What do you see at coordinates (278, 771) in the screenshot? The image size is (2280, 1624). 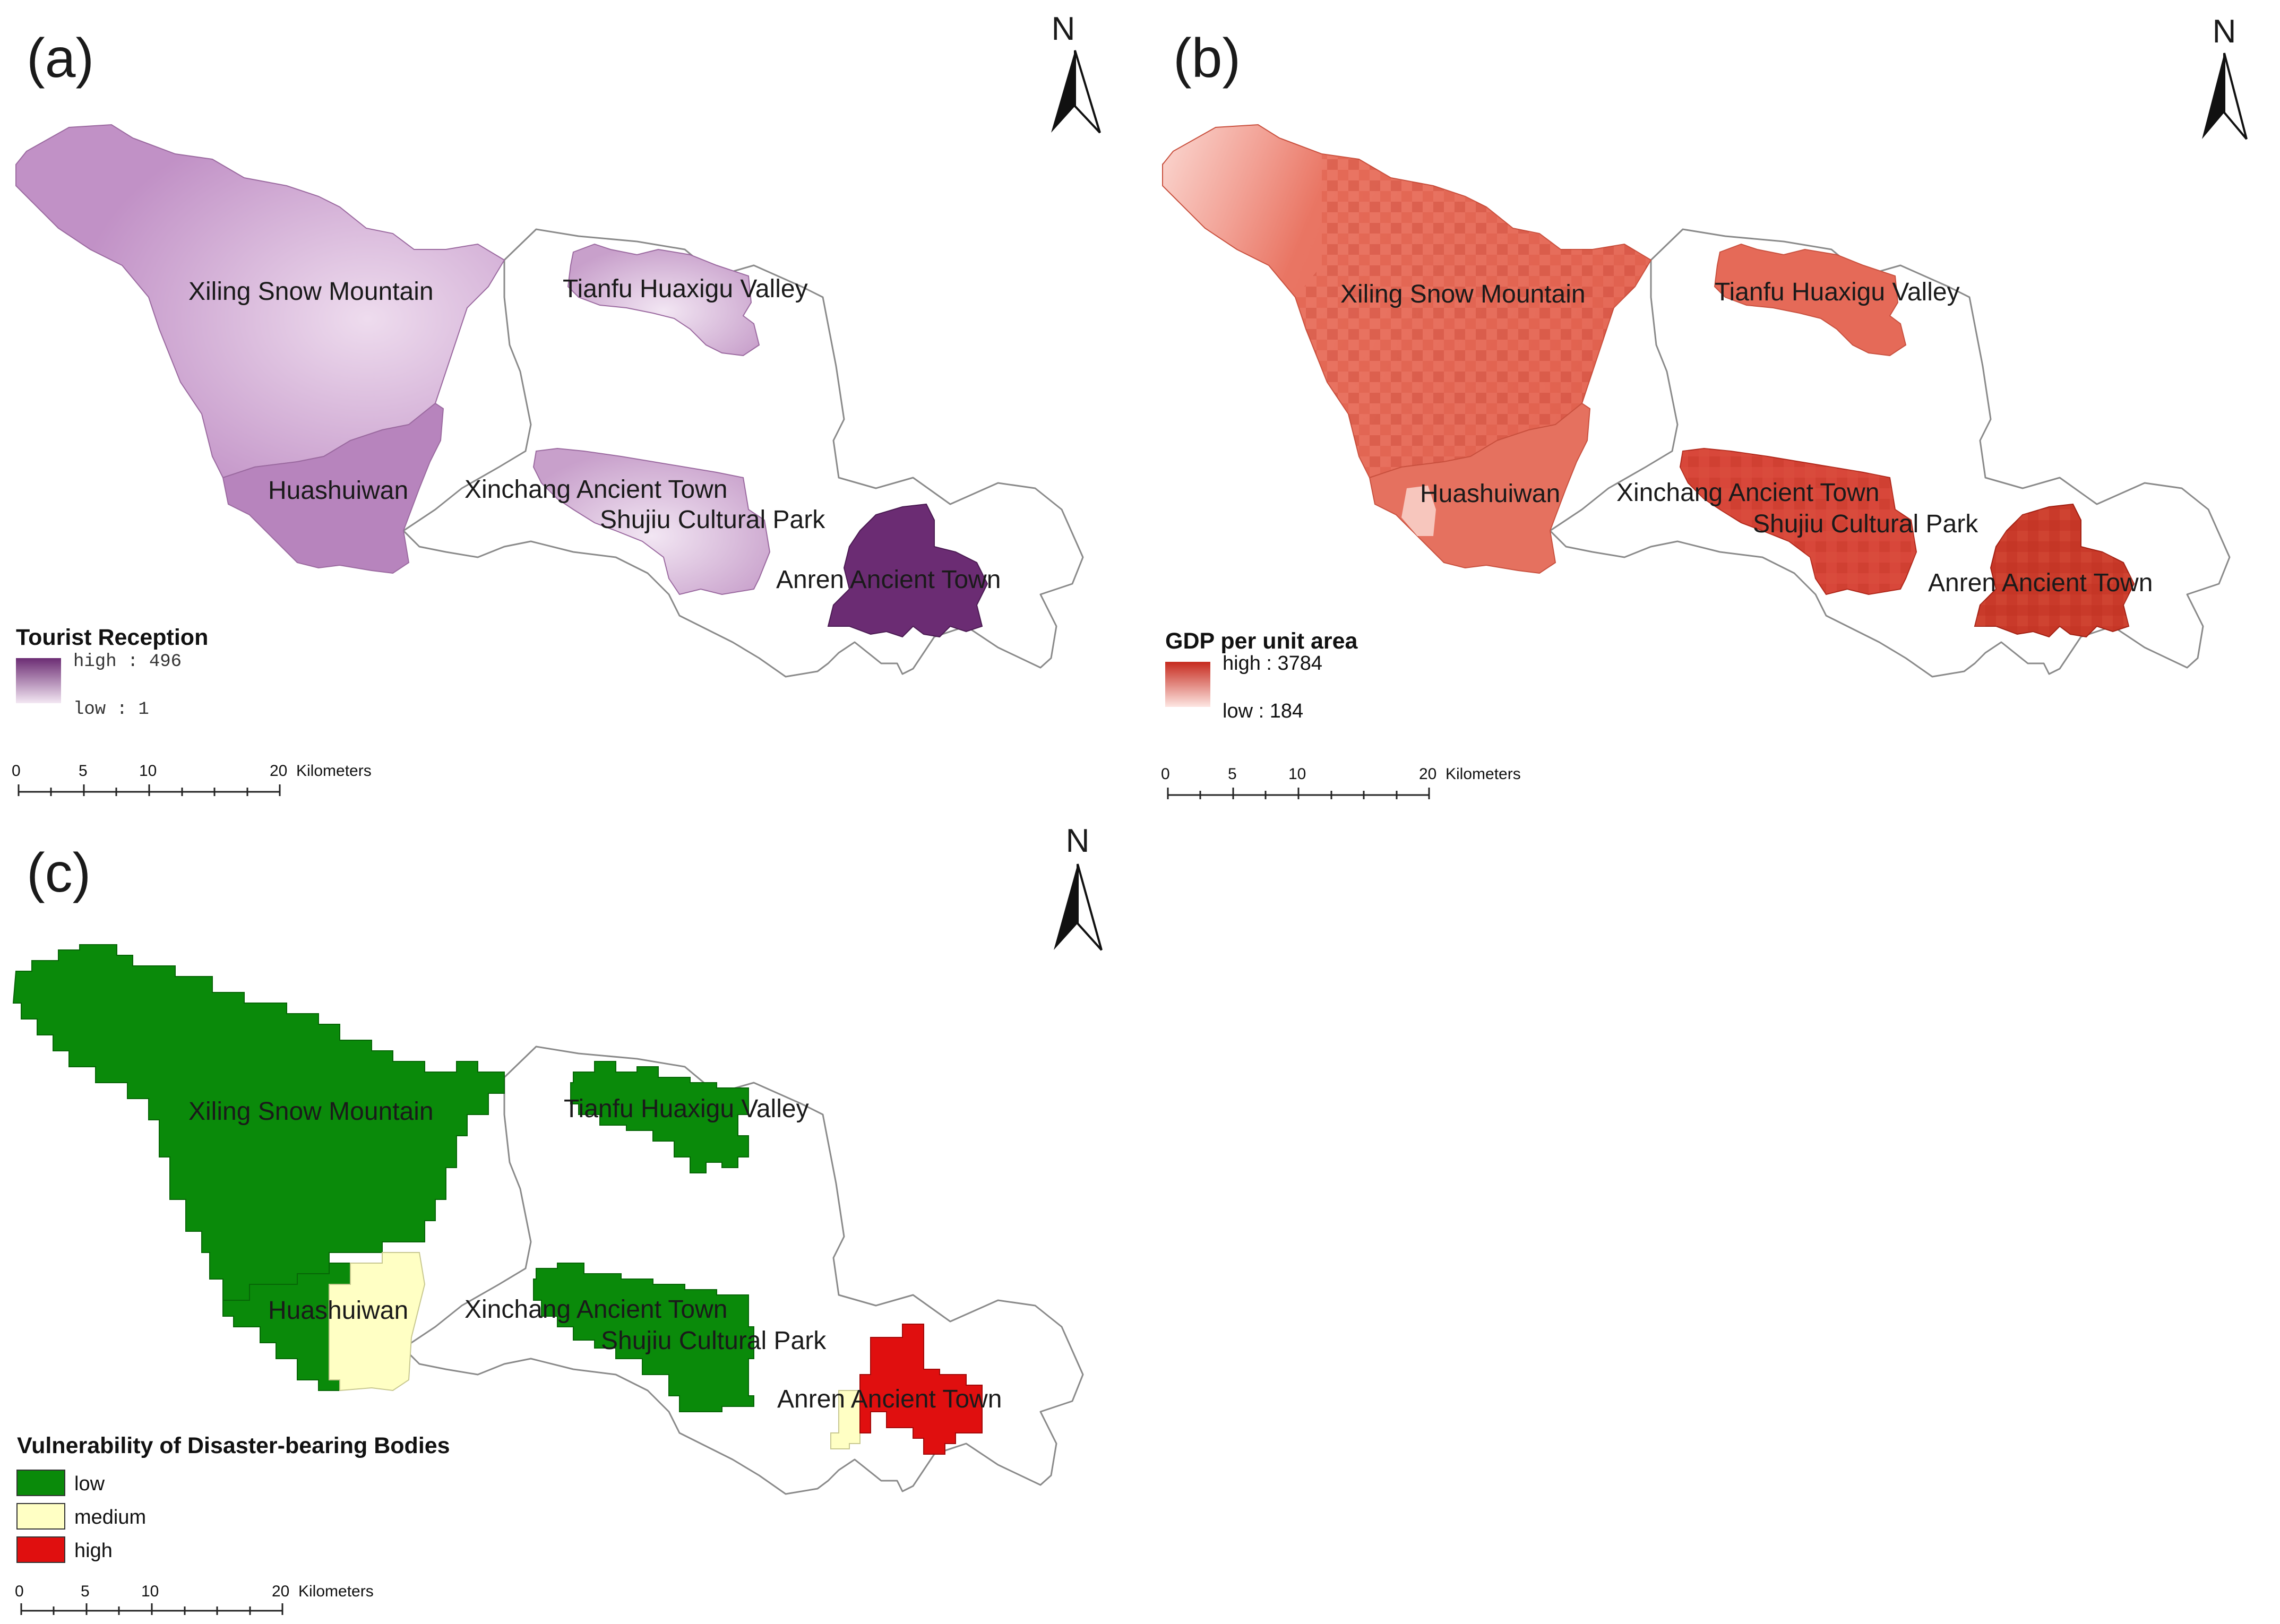 I see `scale-tick-20: 20` at bounding box center [278, 771].